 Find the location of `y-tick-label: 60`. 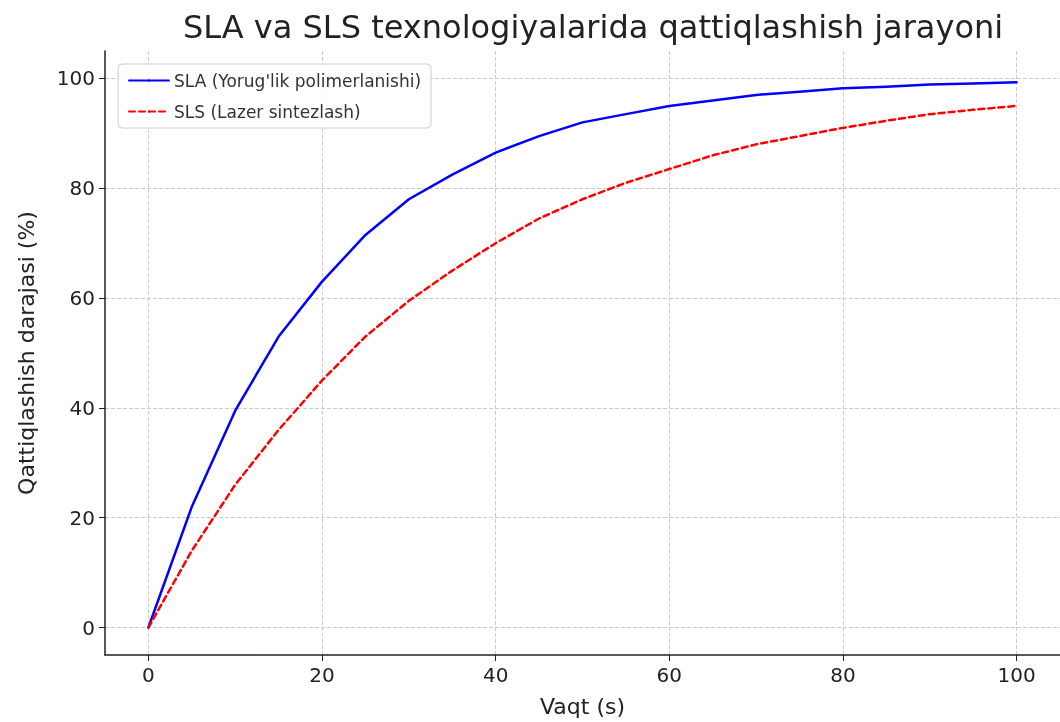

y-tick-label: 60 is located at coordinates (82, 298).